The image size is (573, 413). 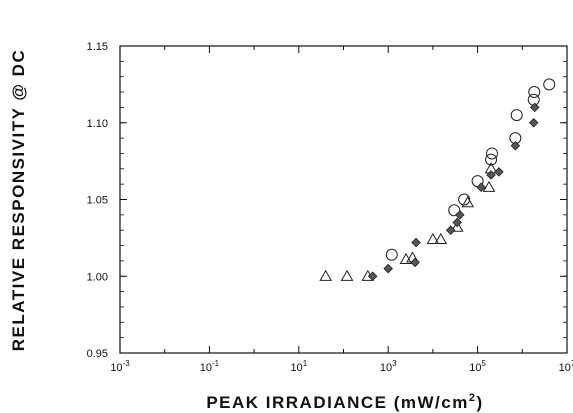 What do you see at coordinates (344, 402) in the screenshot?
I see `x-axis-title: PEAK IRRADIANCE (mW/cm2)` at bounding box center [344, 402].